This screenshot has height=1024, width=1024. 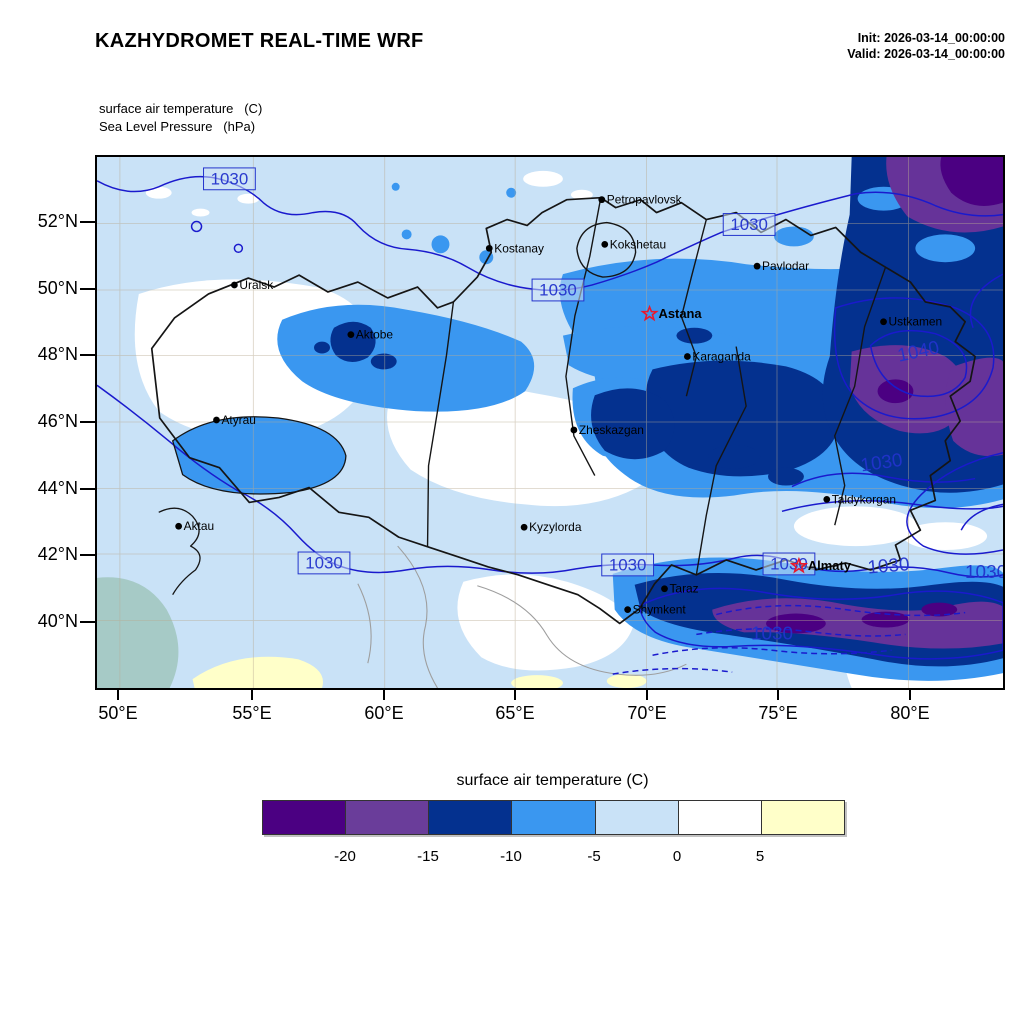 I want to click on lat-tick-label: 40°N, so click(x=57, y=621).